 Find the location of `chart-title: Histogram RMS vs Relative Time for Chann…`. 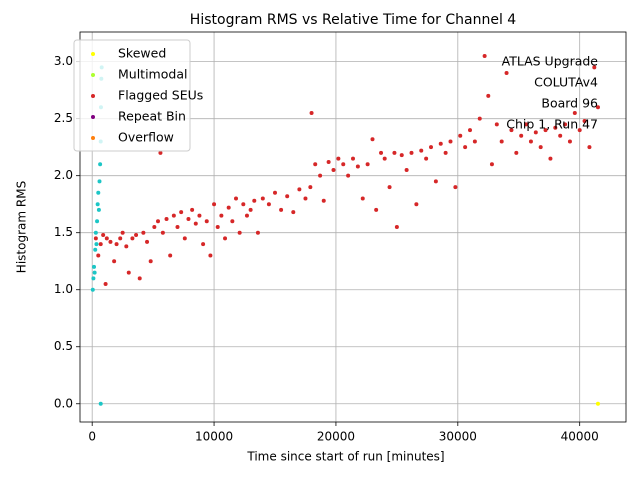

chart-title: Histogram RMS vs Relative Time for Chann… is located at coordinates (353, 20).